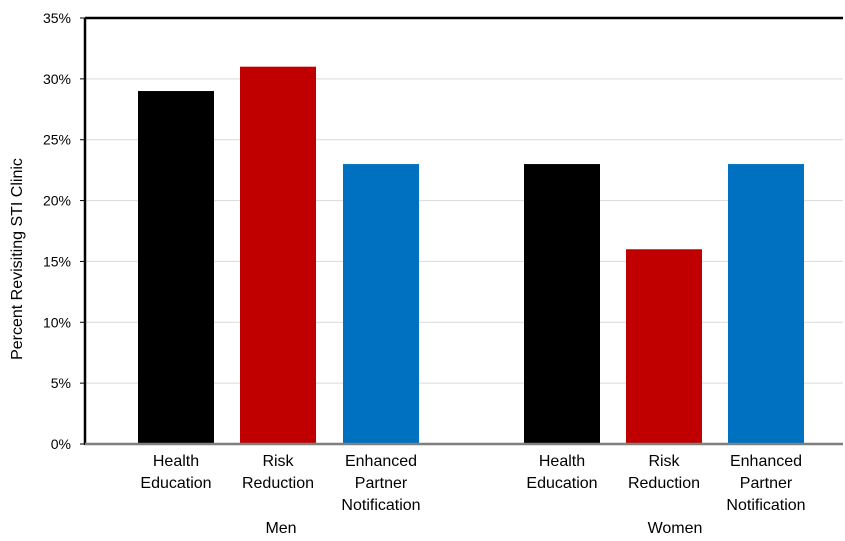 The height and width of the screenshot is (541, 845). Describe the element at coordinates (57, 231) in the screenshot. I see `y-tick-labels: 0% 5% 10% 15% 20% 25% 30% 35%` at that location.